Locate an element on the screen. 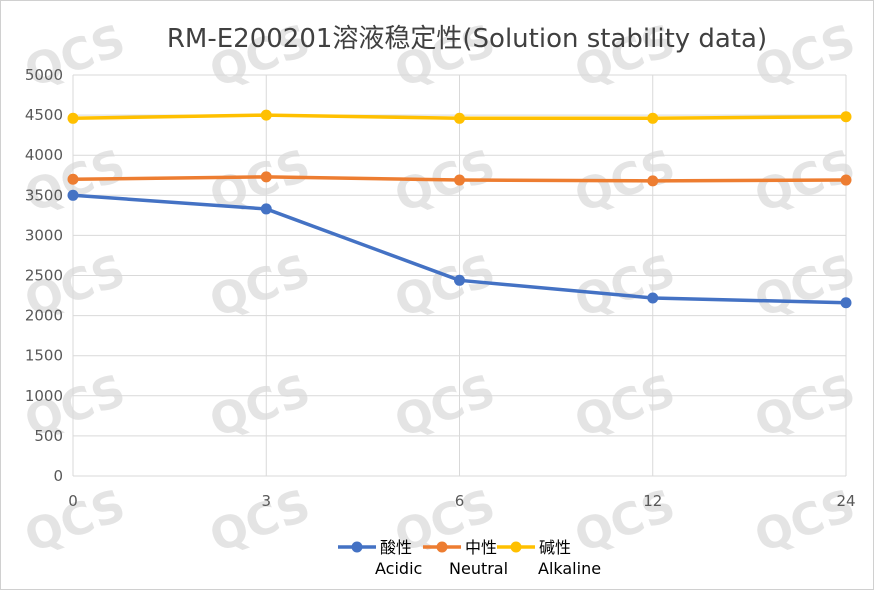  y-tick-label: 4000 is located at coordinates (44, 155).